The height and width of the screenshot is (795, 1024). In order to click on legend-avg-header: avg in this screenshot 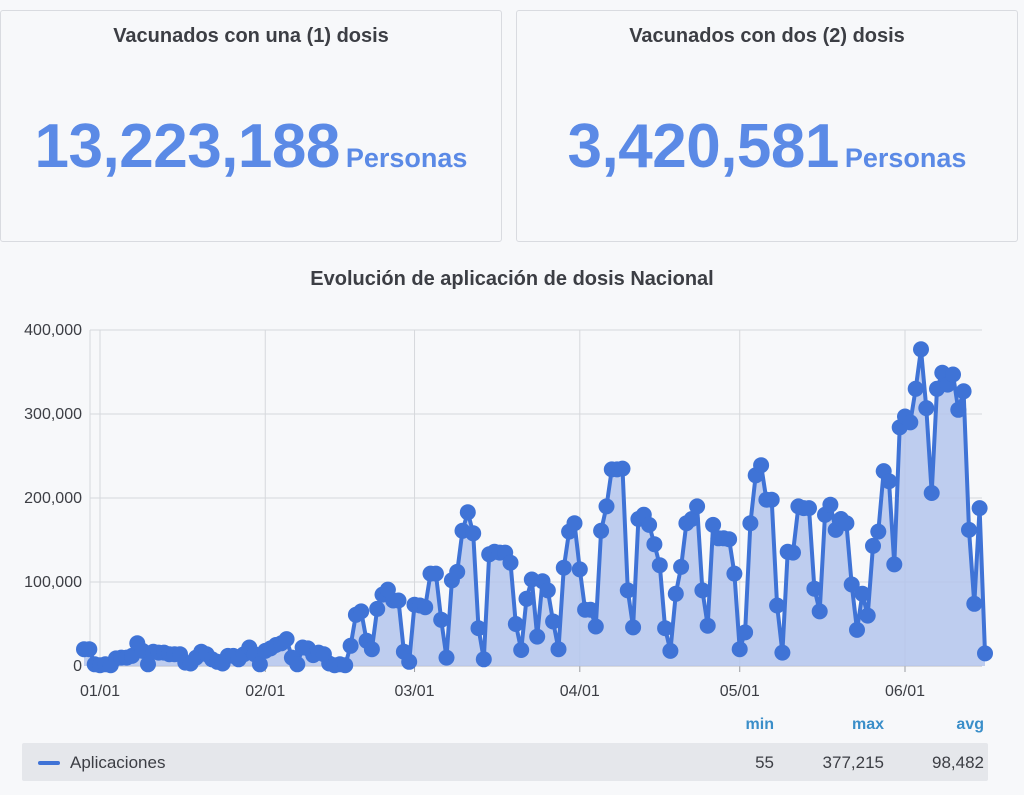, I will do `click(970, 724)`.